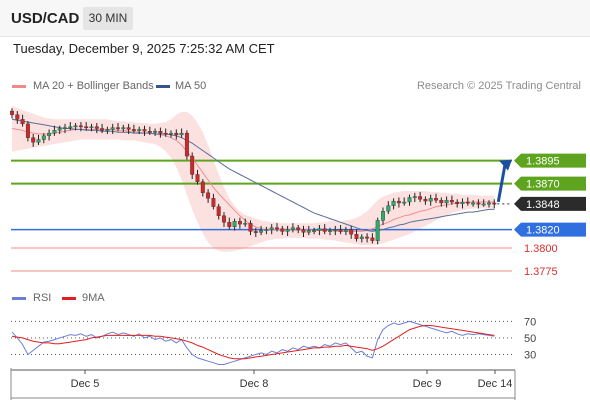 The width and height of the screenshot is (590, 400). Describe the element at coordinates (108, 18) in the screenshot. I see `timeframe-button: 30 MIN` at that location.